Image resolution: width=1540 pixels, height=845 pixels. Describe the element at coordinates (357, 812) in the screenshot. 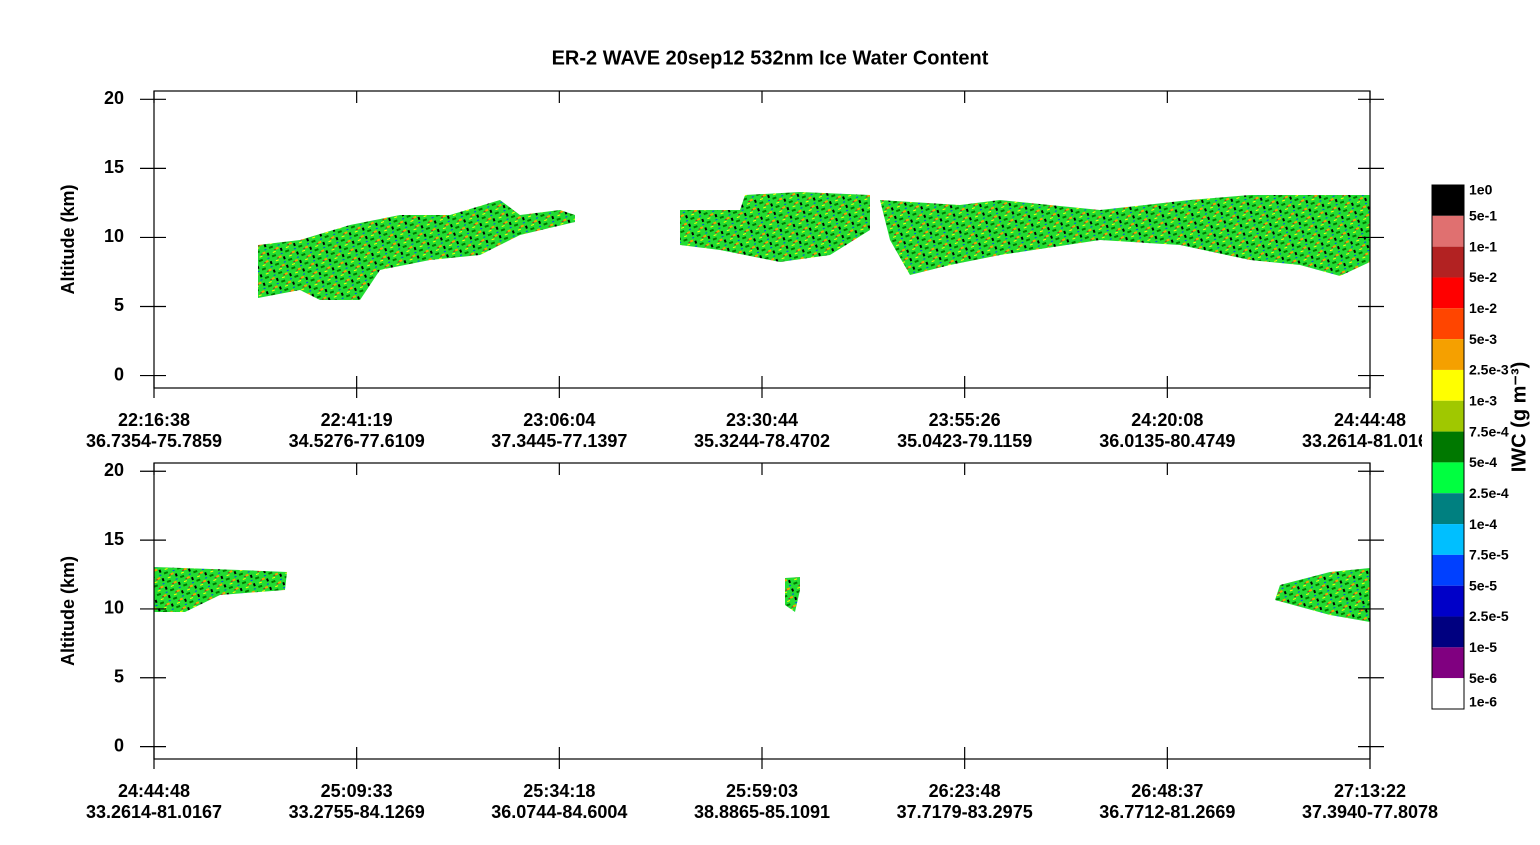

I see `x-tick-position: 33.2755-84.1269` at that location.